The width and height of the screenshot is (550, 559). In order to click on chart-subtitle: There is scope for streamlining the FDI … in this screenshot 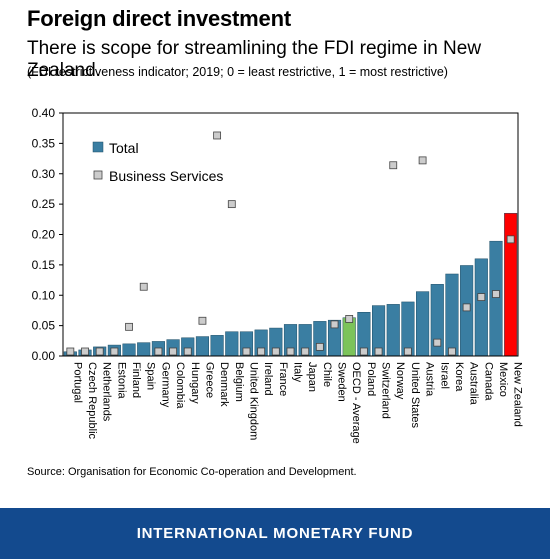, I will do `click(254, 59)`.